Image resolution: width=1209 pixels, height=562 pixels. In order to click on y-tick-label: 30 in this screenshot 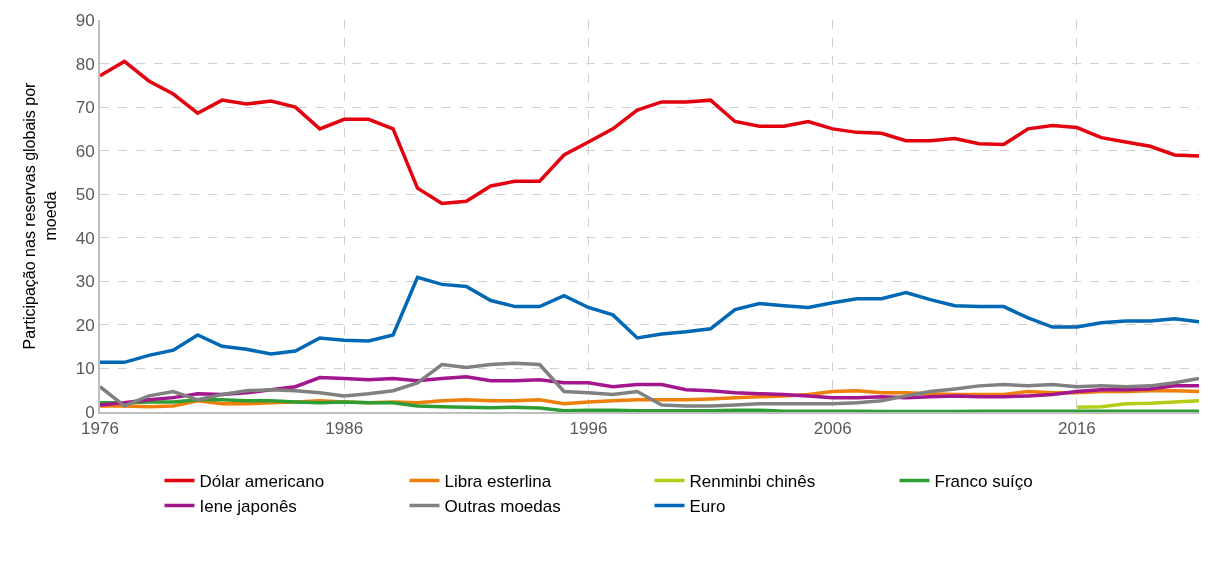, I will do `click(85, 282)`.